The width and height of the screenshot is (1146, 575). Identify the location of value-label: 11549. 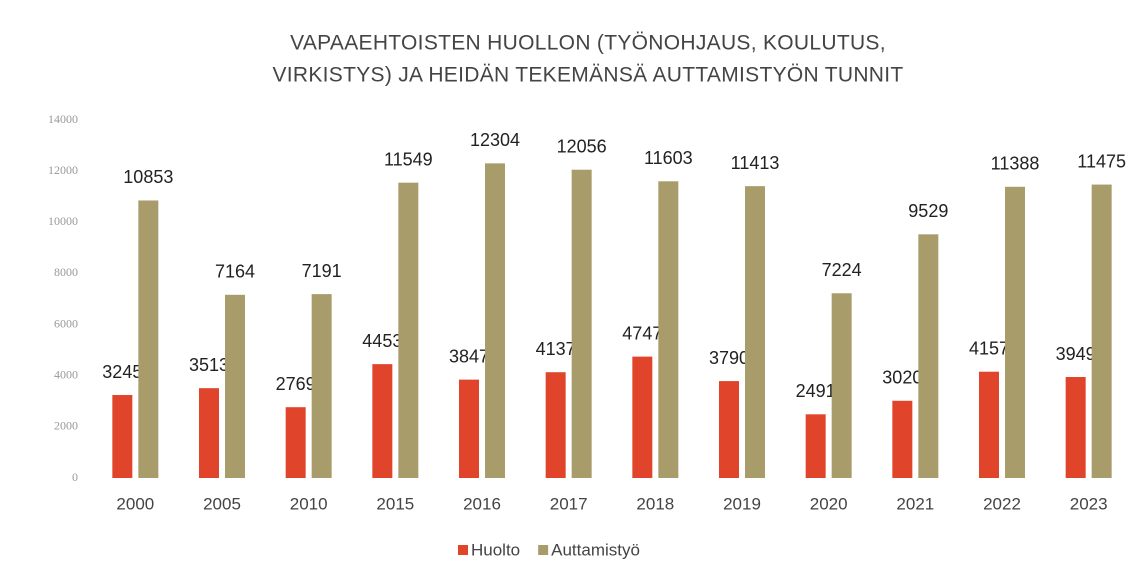
(408, 159).